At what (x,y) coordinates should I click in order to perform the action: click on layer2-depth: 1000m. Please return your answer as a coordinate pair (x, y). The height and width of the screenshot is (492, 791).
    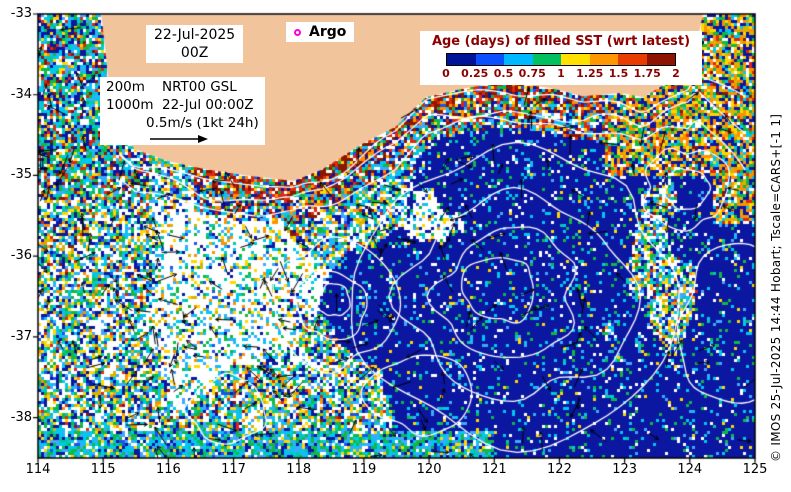
    Looking at the image, I should click on (130, 105).